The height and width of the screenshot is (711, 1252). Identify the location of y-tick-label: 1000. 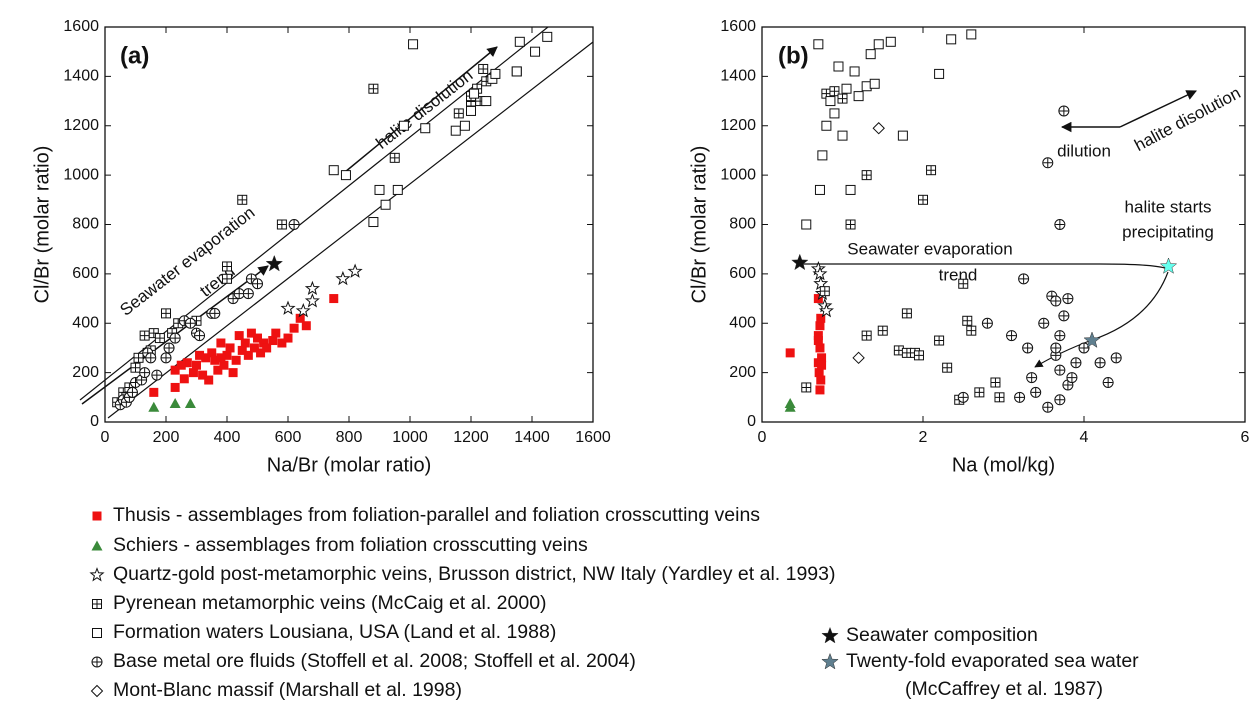
(738, 174).